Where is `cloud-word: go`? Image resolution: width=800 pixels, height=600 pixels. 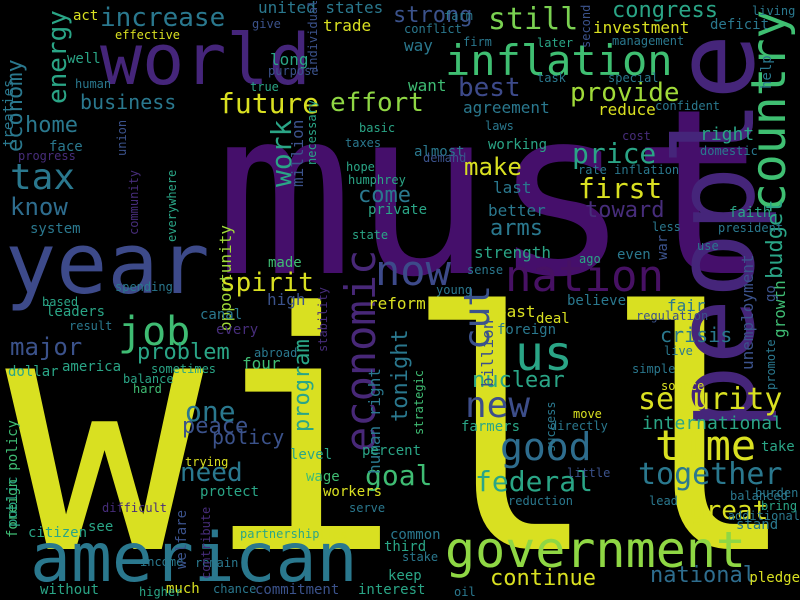
cloud-word: go is located at coordinates (771, 293).